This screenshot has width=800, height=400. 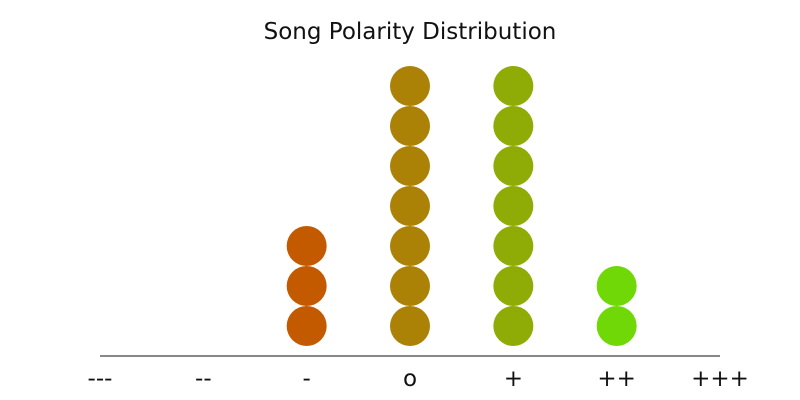 What do you see at coordinates (616, 379) in the screenshot?
I see `x-tick-label: ++` at bounding box center [616, 379].